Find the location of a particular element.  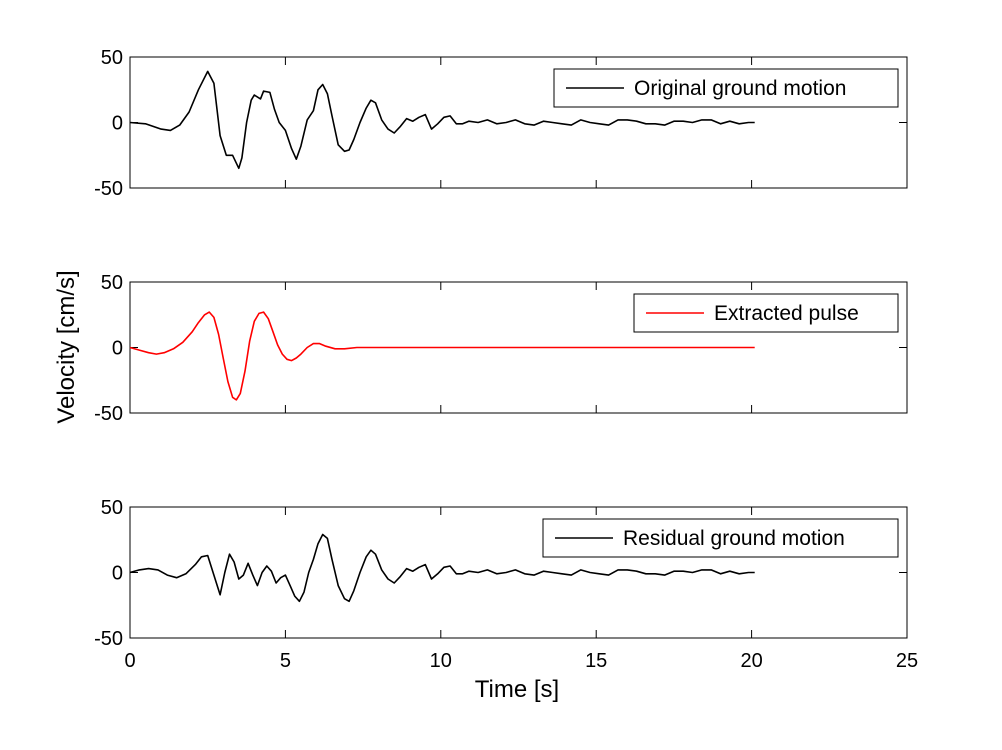

legend-label: Residual ground motion is located at coordinates (734, 538).